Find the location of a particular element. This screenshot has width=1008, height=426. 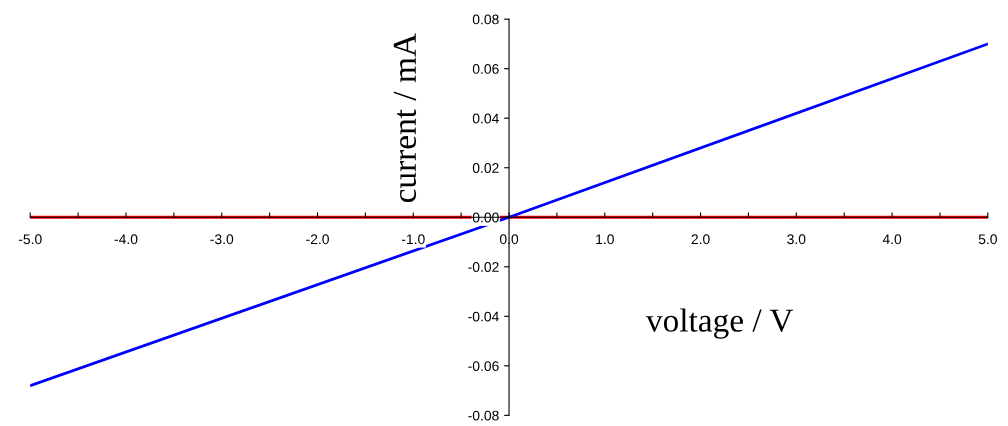

x-tick-label: -4.0 is located at coordinates (126, 239).